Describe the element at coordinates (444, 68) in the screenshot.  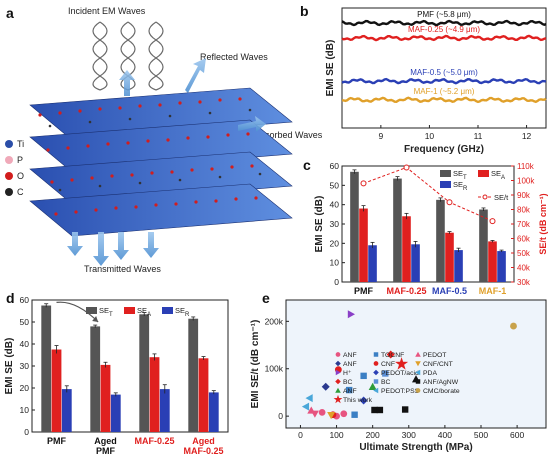
I see `plot-frame-b` at that location.